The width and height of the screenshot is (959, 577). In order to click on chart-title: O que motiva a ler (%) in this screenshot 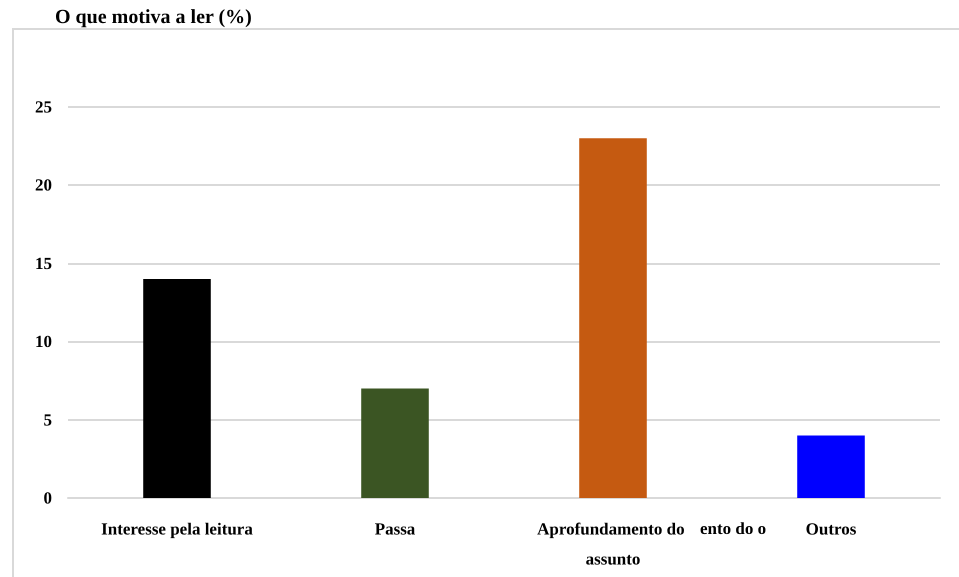, I will do `click(153, 17)`.